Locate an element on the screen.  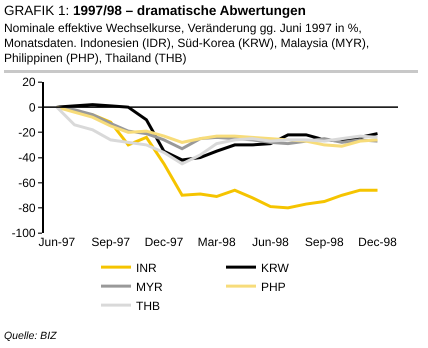
x-tick-label: Dec-98 is located at coordinates (378, 242).